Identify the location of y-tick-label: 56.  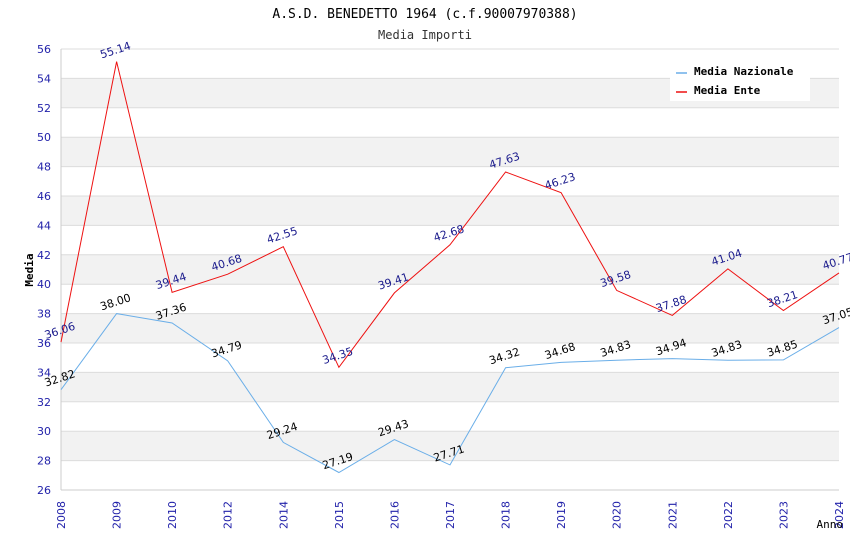
(44, 49).